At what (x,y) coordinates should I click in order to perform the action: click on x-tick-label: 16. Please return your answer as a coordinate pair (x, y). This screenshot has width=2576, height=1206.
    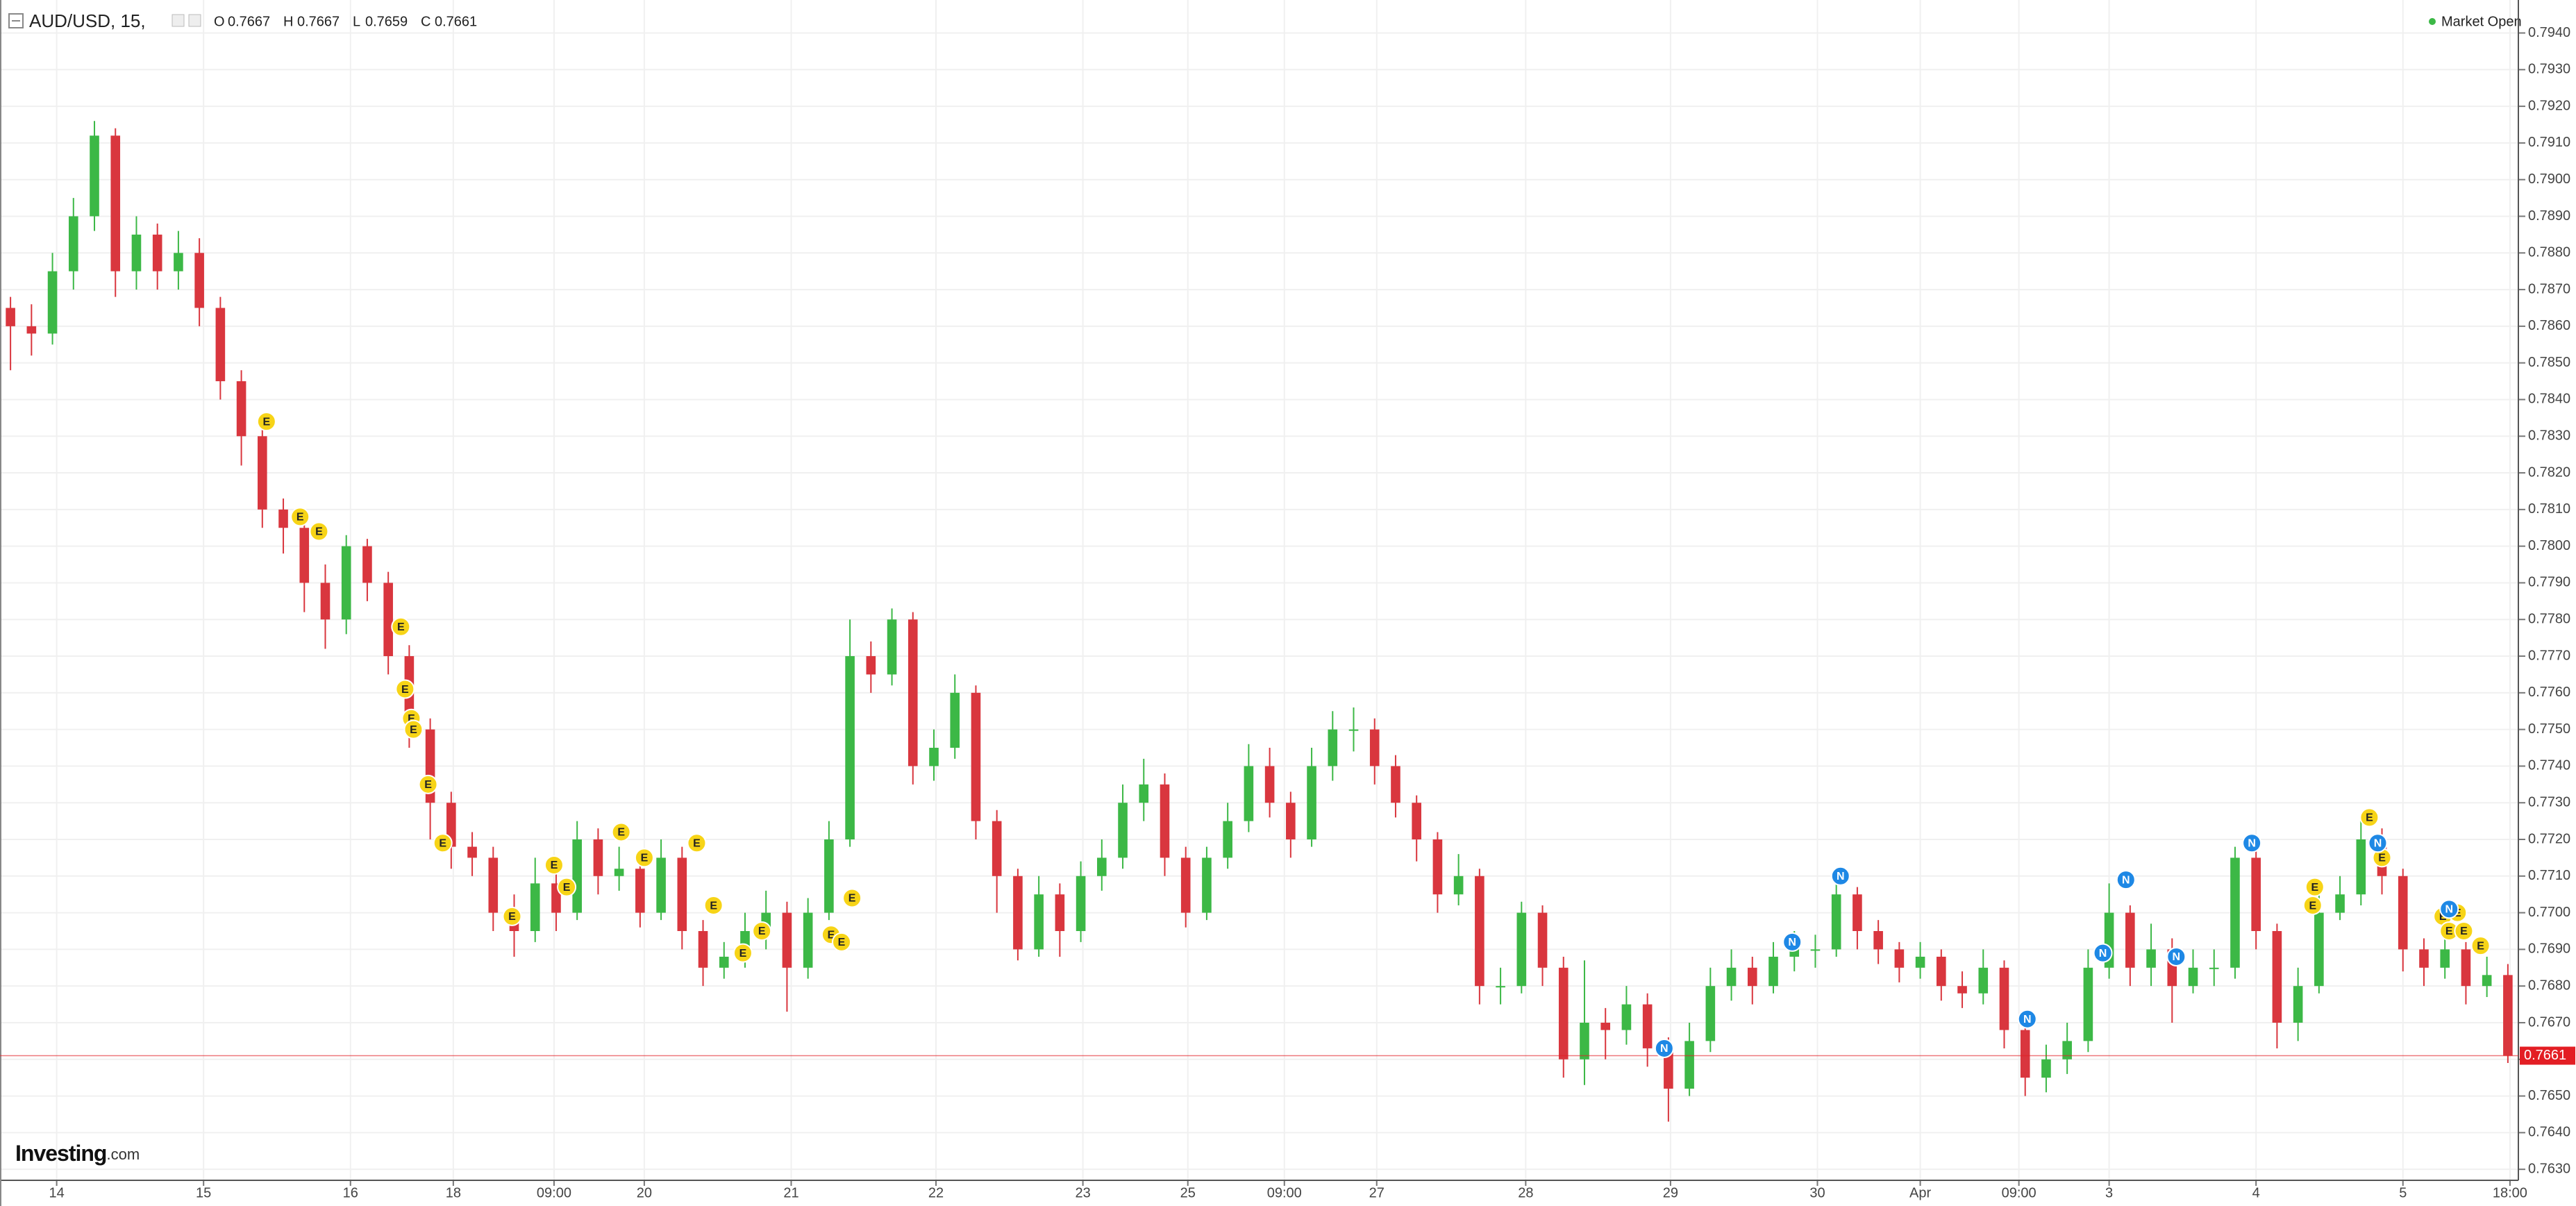
    Looking at the image, I should click on (350, 1193).